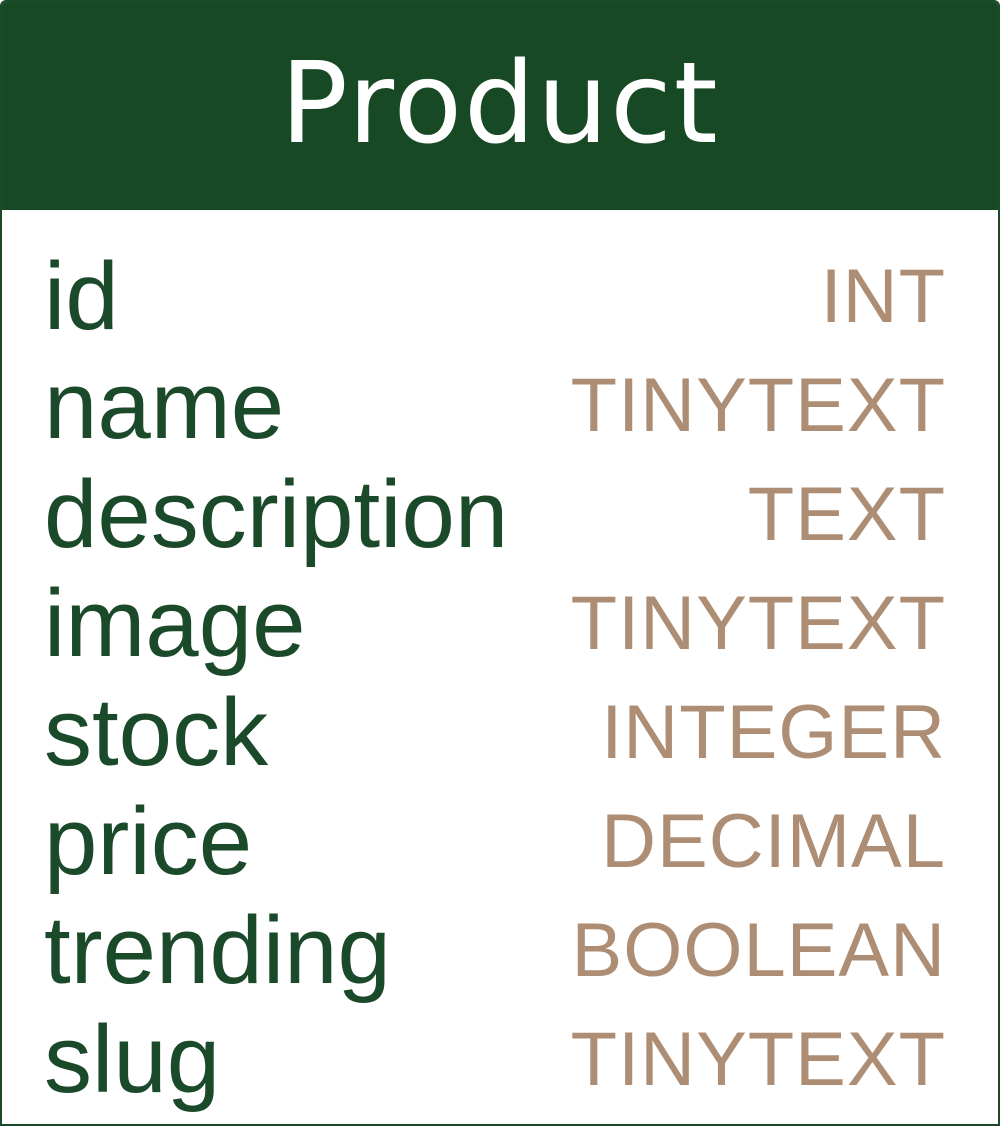  Describe the element at coordinates (500, 1059) in the screenshot. I see `field-row-slug: slug TINYTEXT` at that location.